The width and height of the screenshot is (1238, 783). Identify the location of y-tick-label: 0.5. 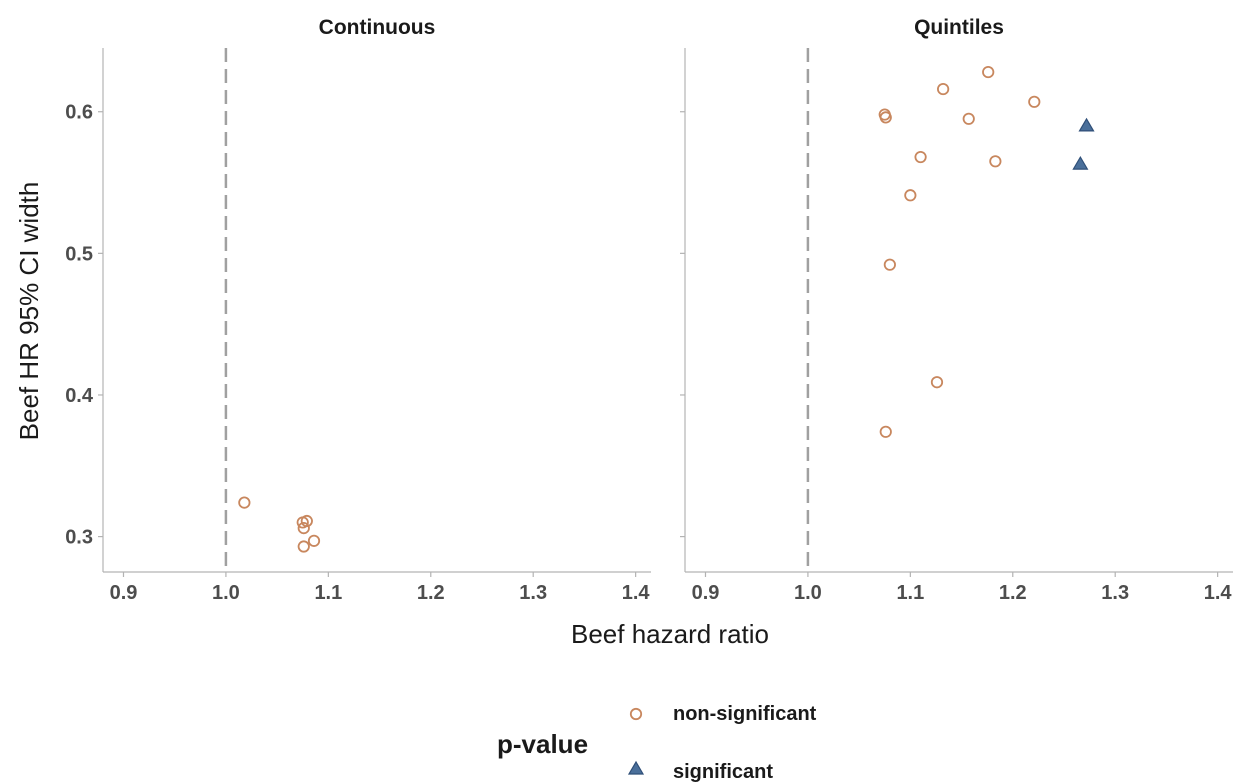
(79, 254).